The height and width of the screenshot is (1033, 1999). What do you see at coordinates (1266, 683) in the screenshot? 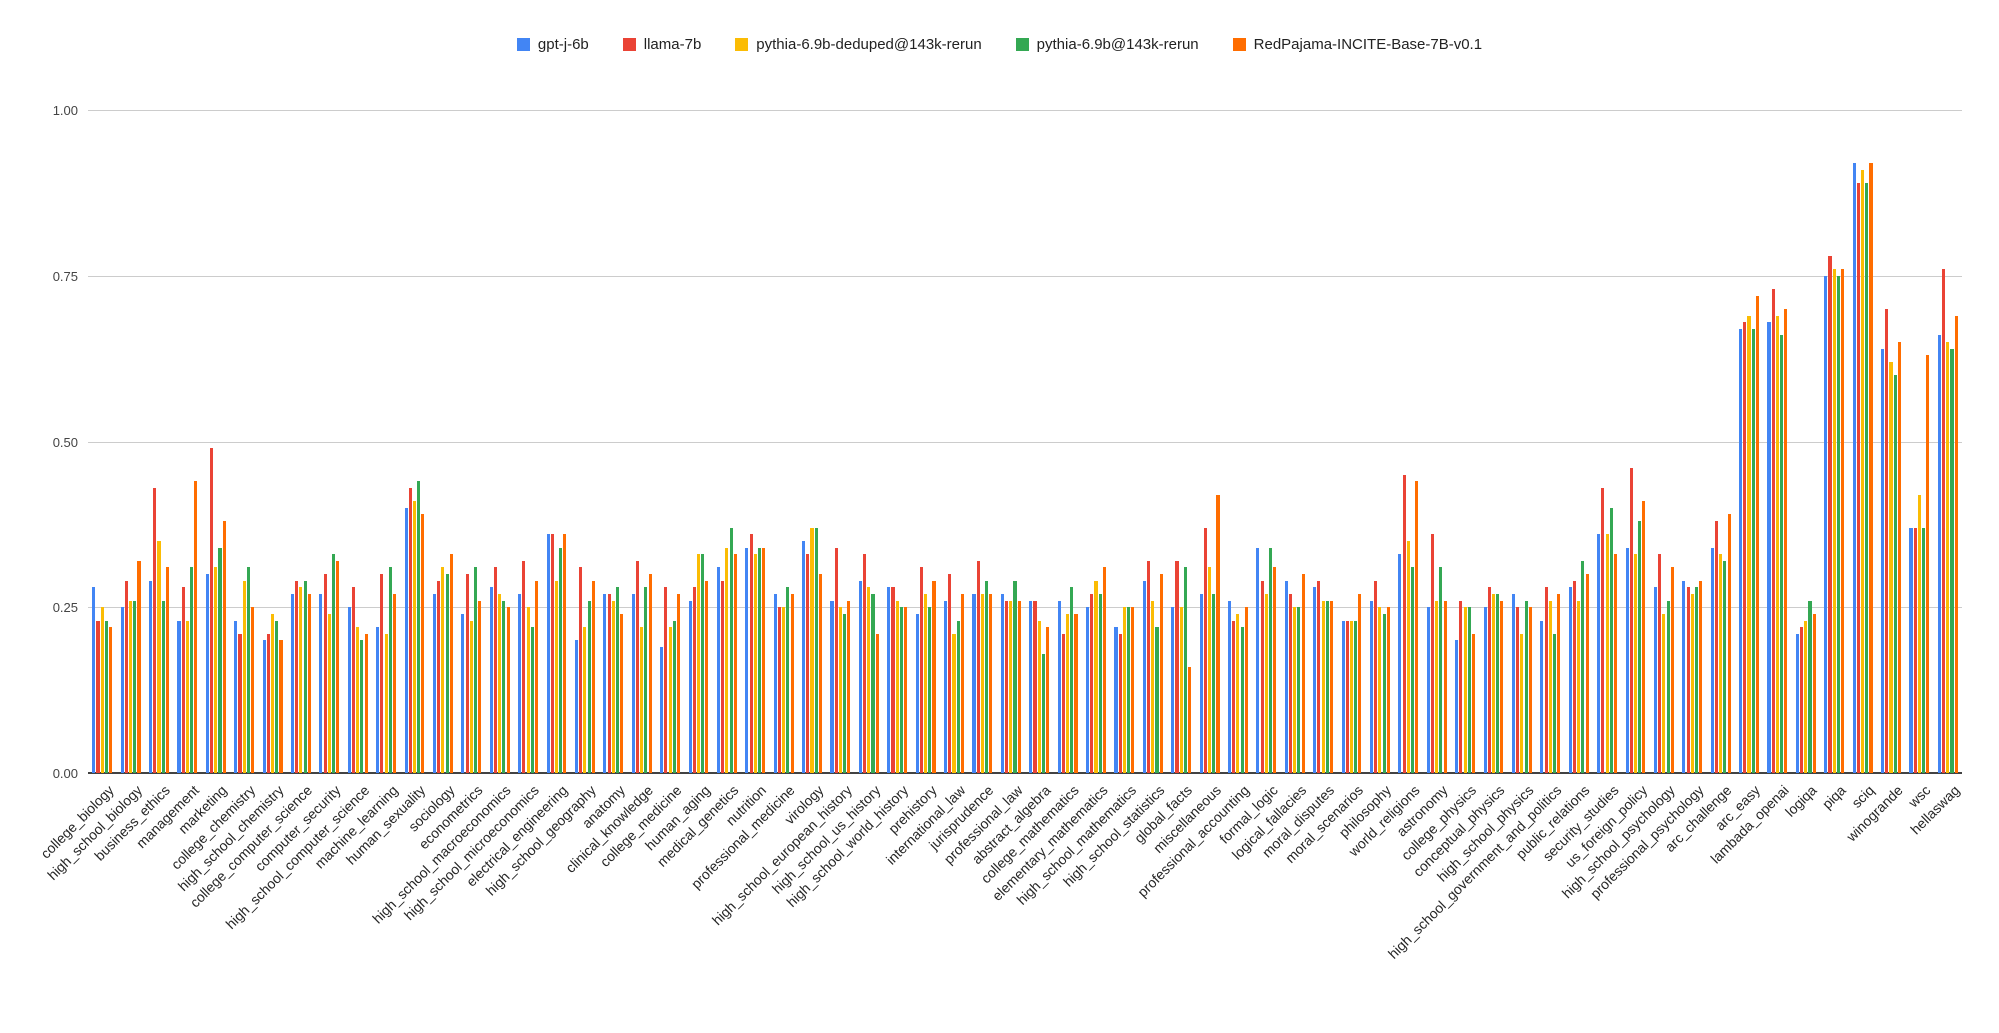
I see `bar-pythia-6.9b-deduped@143k-rerun-formal_logic` at bounding box center [1266, 683].